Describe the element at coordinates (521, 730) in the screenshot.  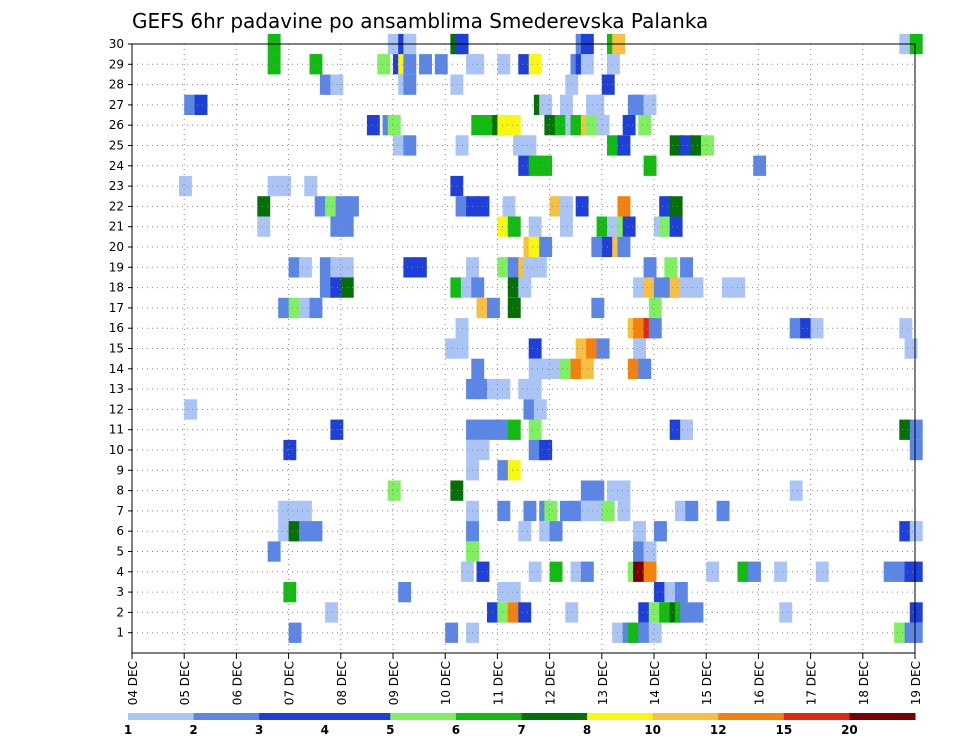
I see `colorbar-label: 7` at that location.